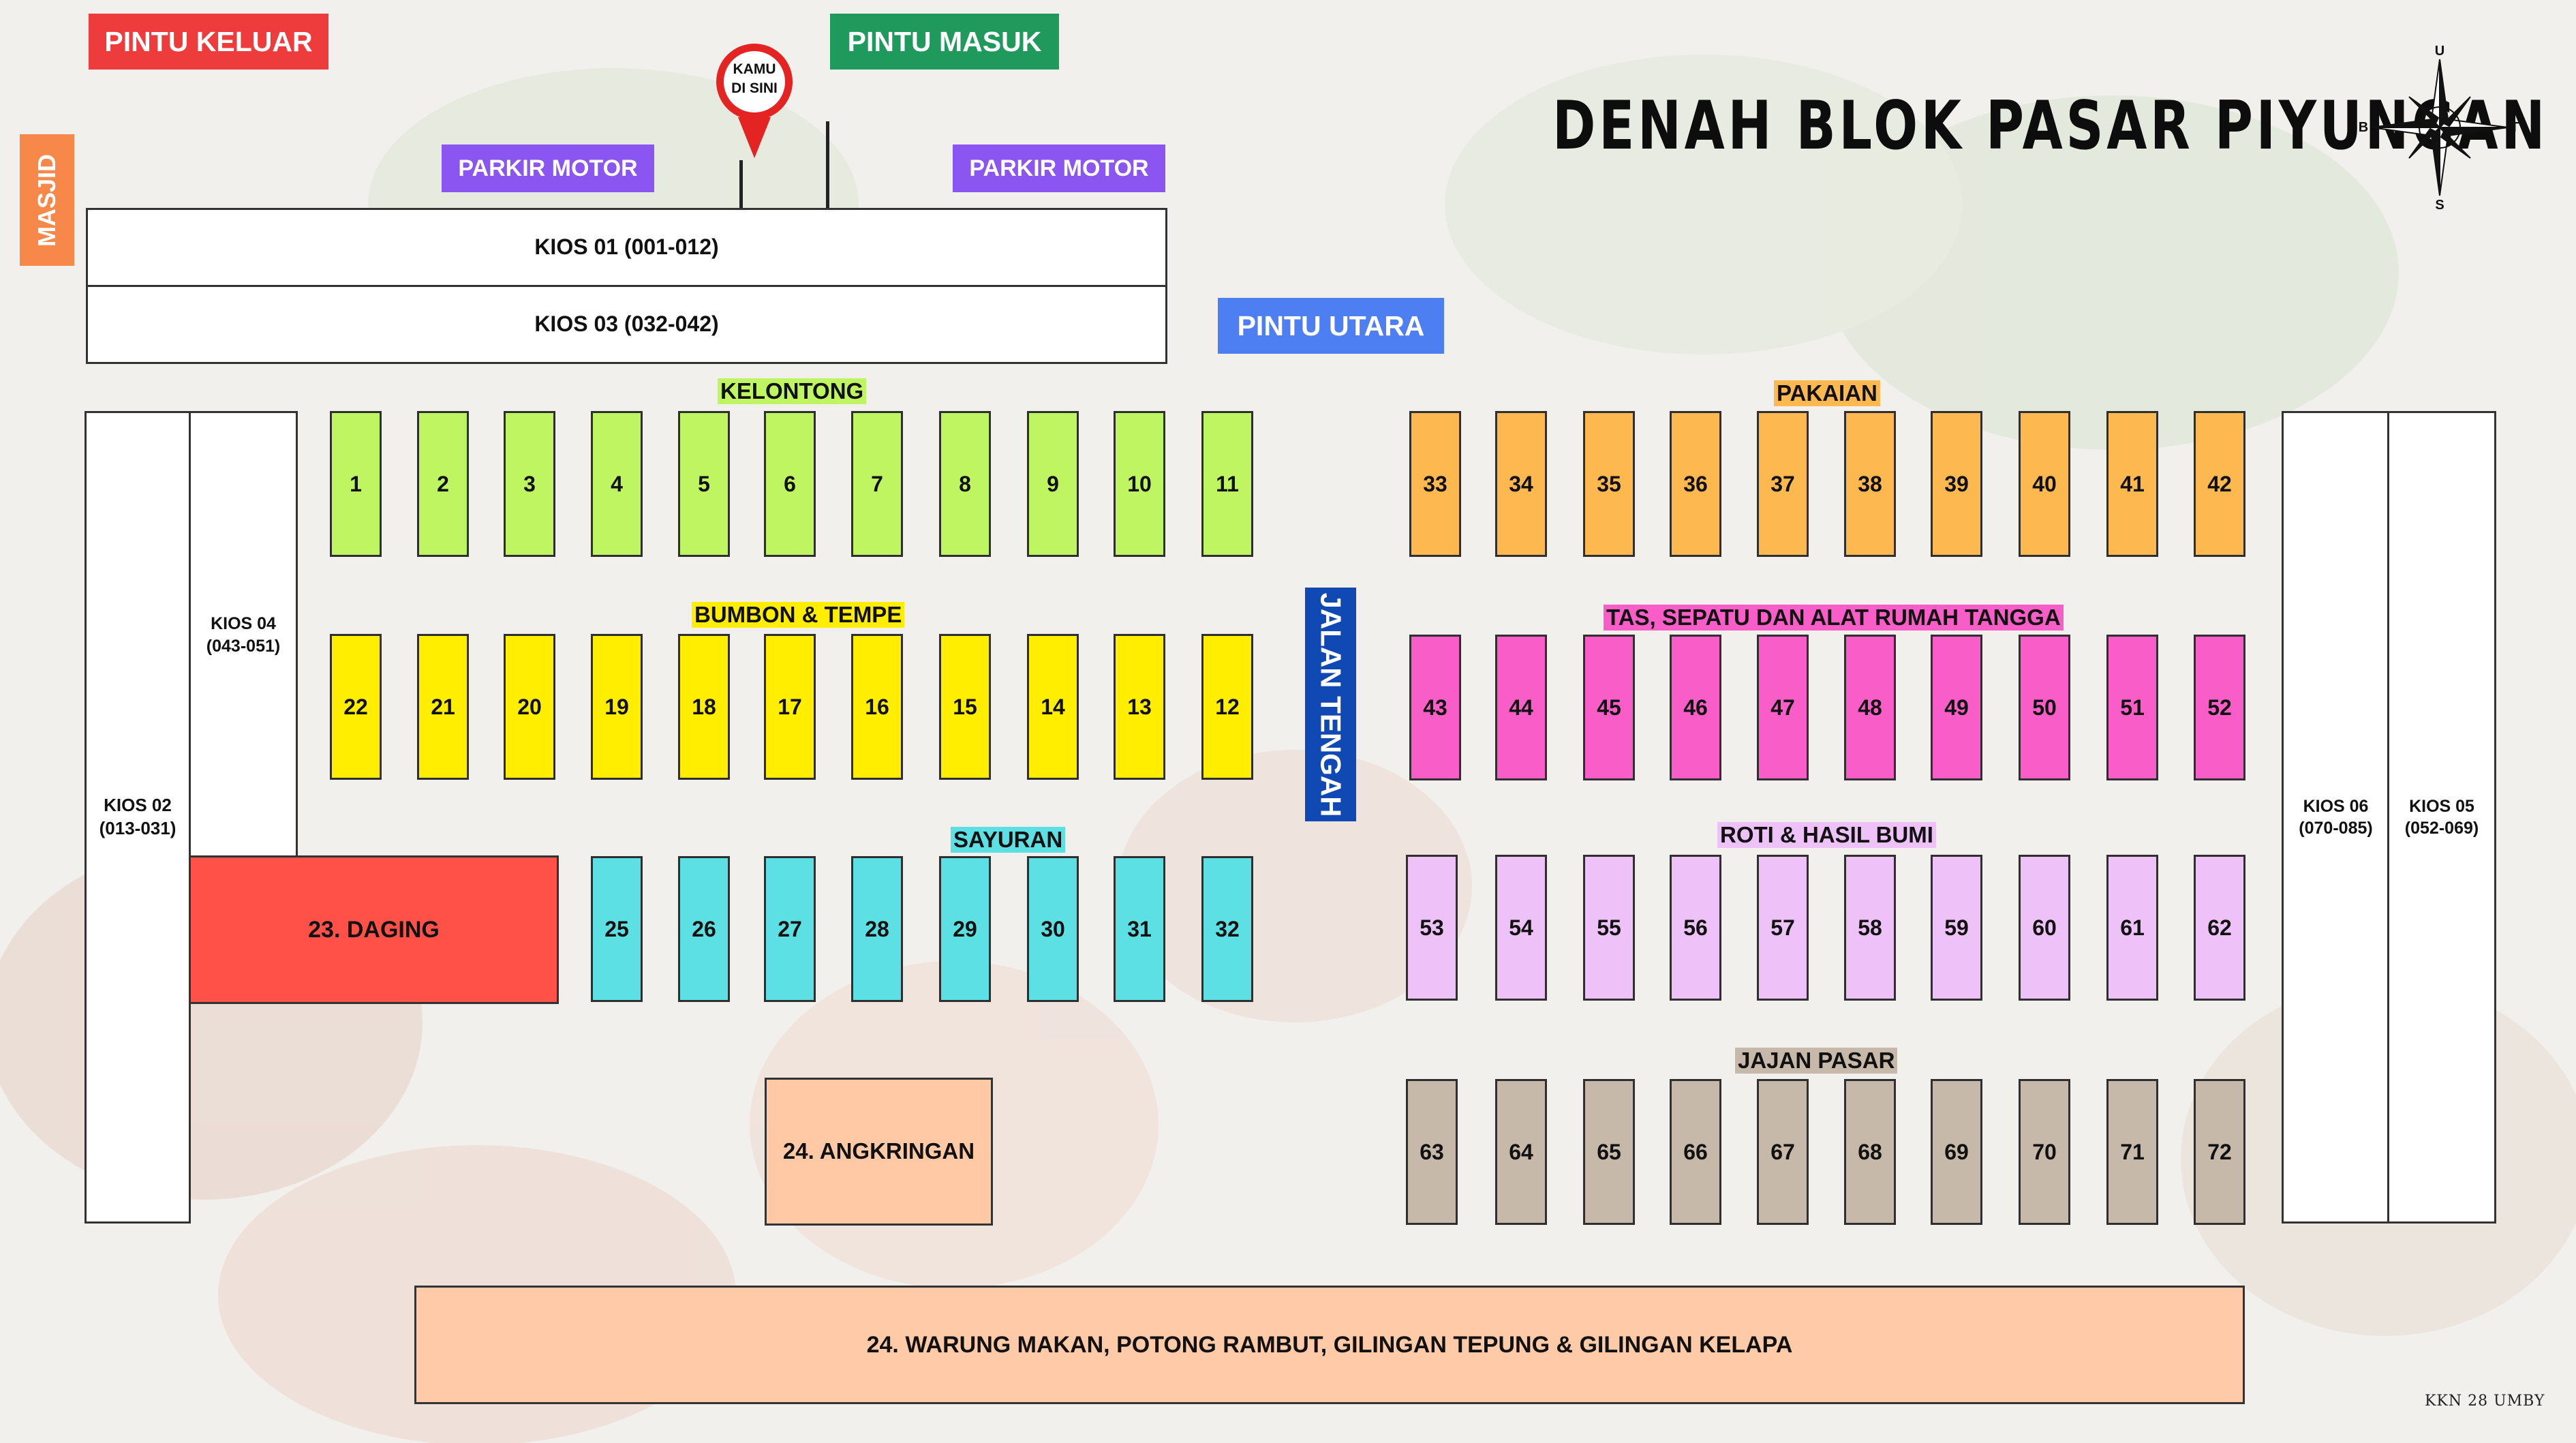 This screenshot has width=2576, height=1443. I want to click on stall-bumbon-15: 15, so click(965, 707).